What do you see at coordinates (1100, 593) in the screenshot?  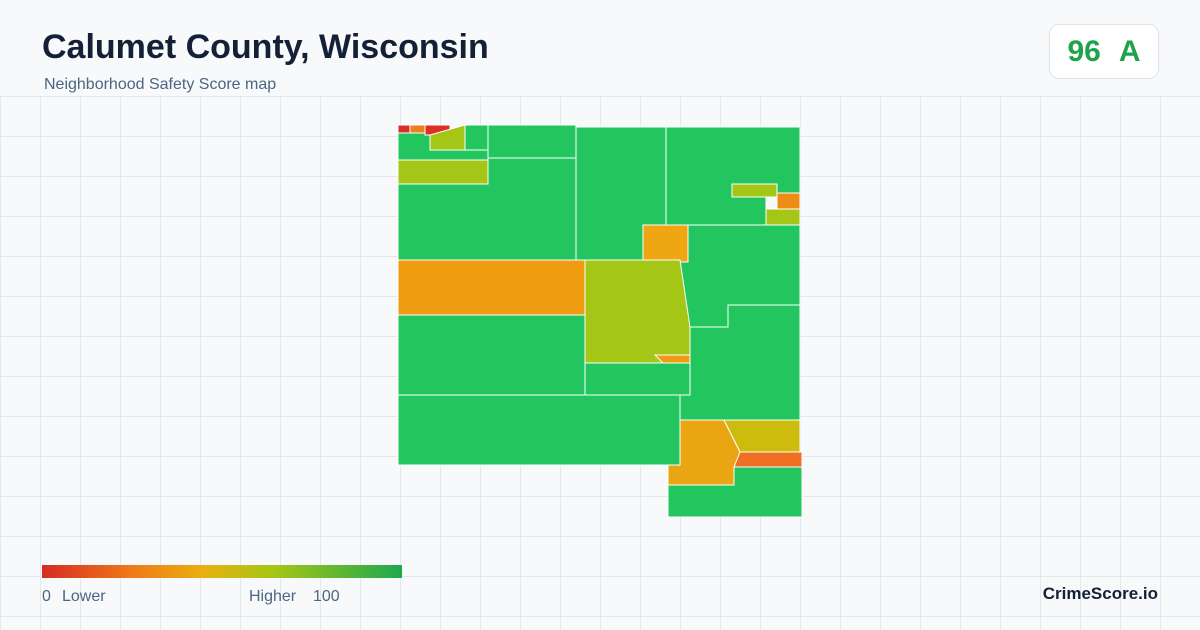 I see `brand: CrimeScore.io` at bounding box center [1100, 593].